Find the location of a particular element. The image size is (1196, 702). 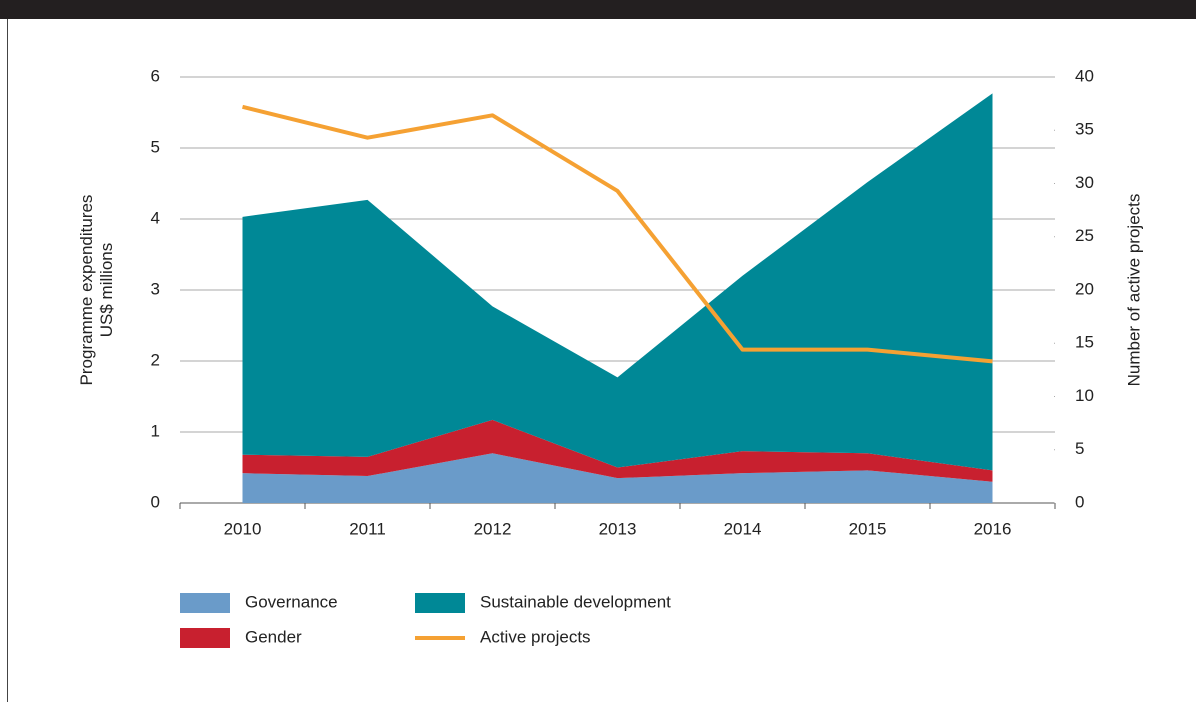

x-tick-label: 2016 is located at coordinates (993, 528).